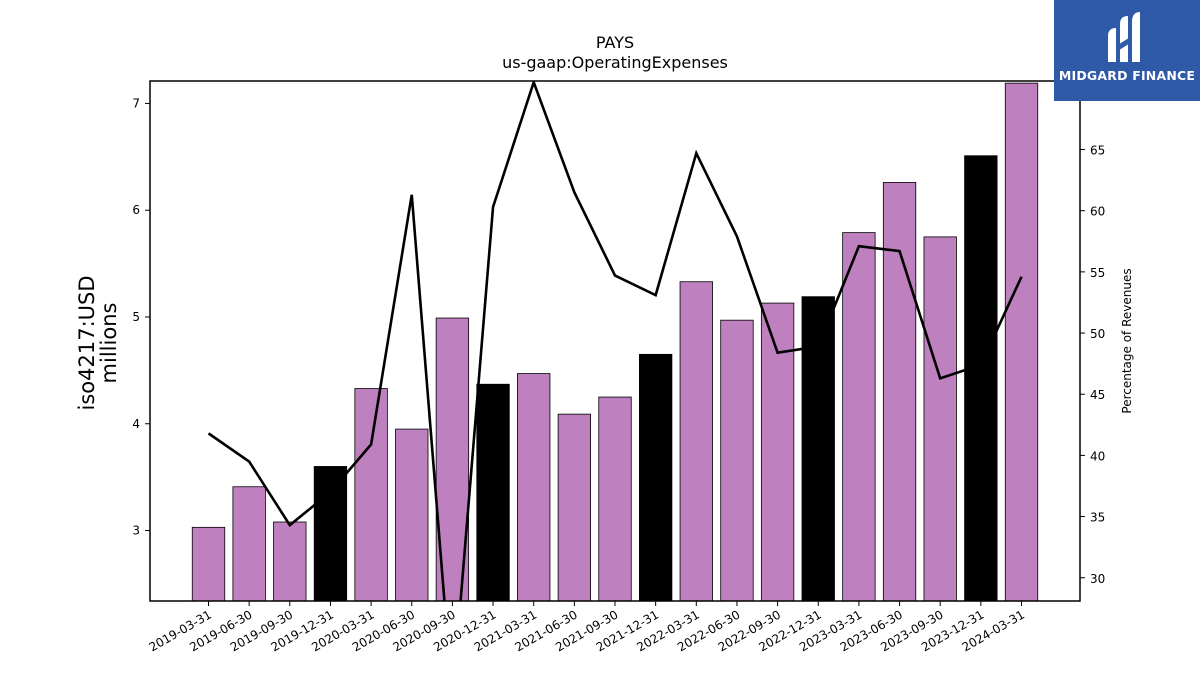 This screenshot has height=675, width=1200. I want to click on left-tick-label: 6, so click(136, 210).